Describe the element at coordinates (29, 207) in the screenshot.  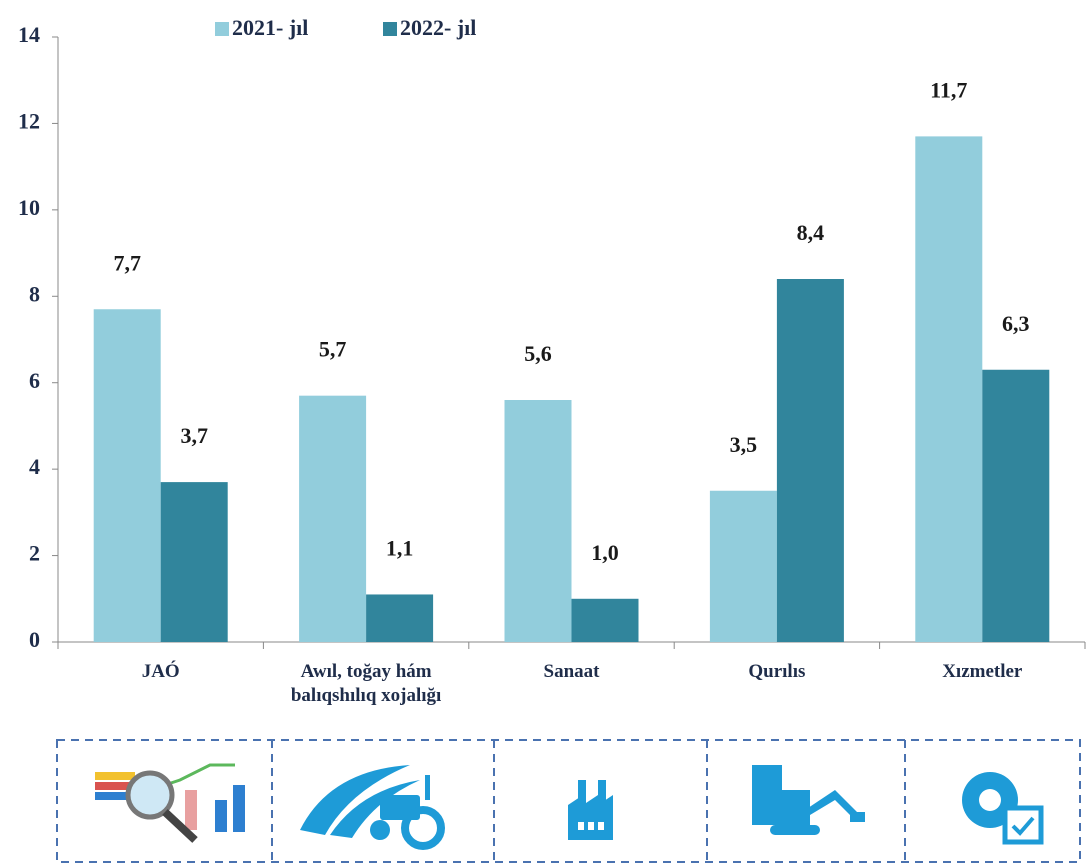
I see `y-tick-label: 10` at that location.